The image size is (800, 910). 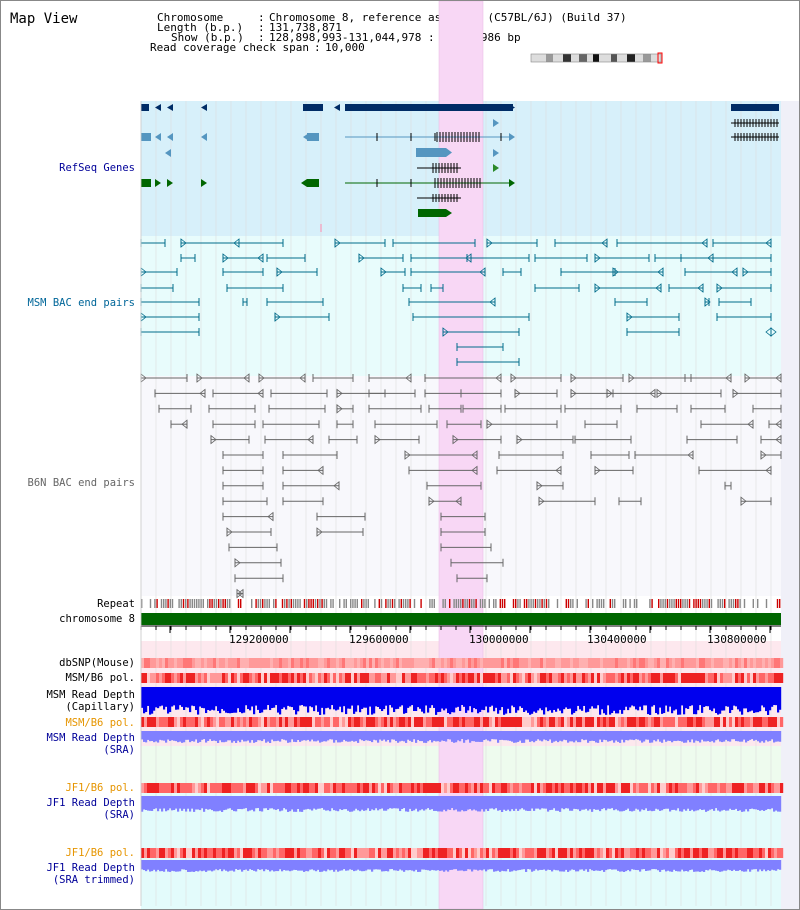 I want to click on ideogram-band, so click(x=631, y=58).